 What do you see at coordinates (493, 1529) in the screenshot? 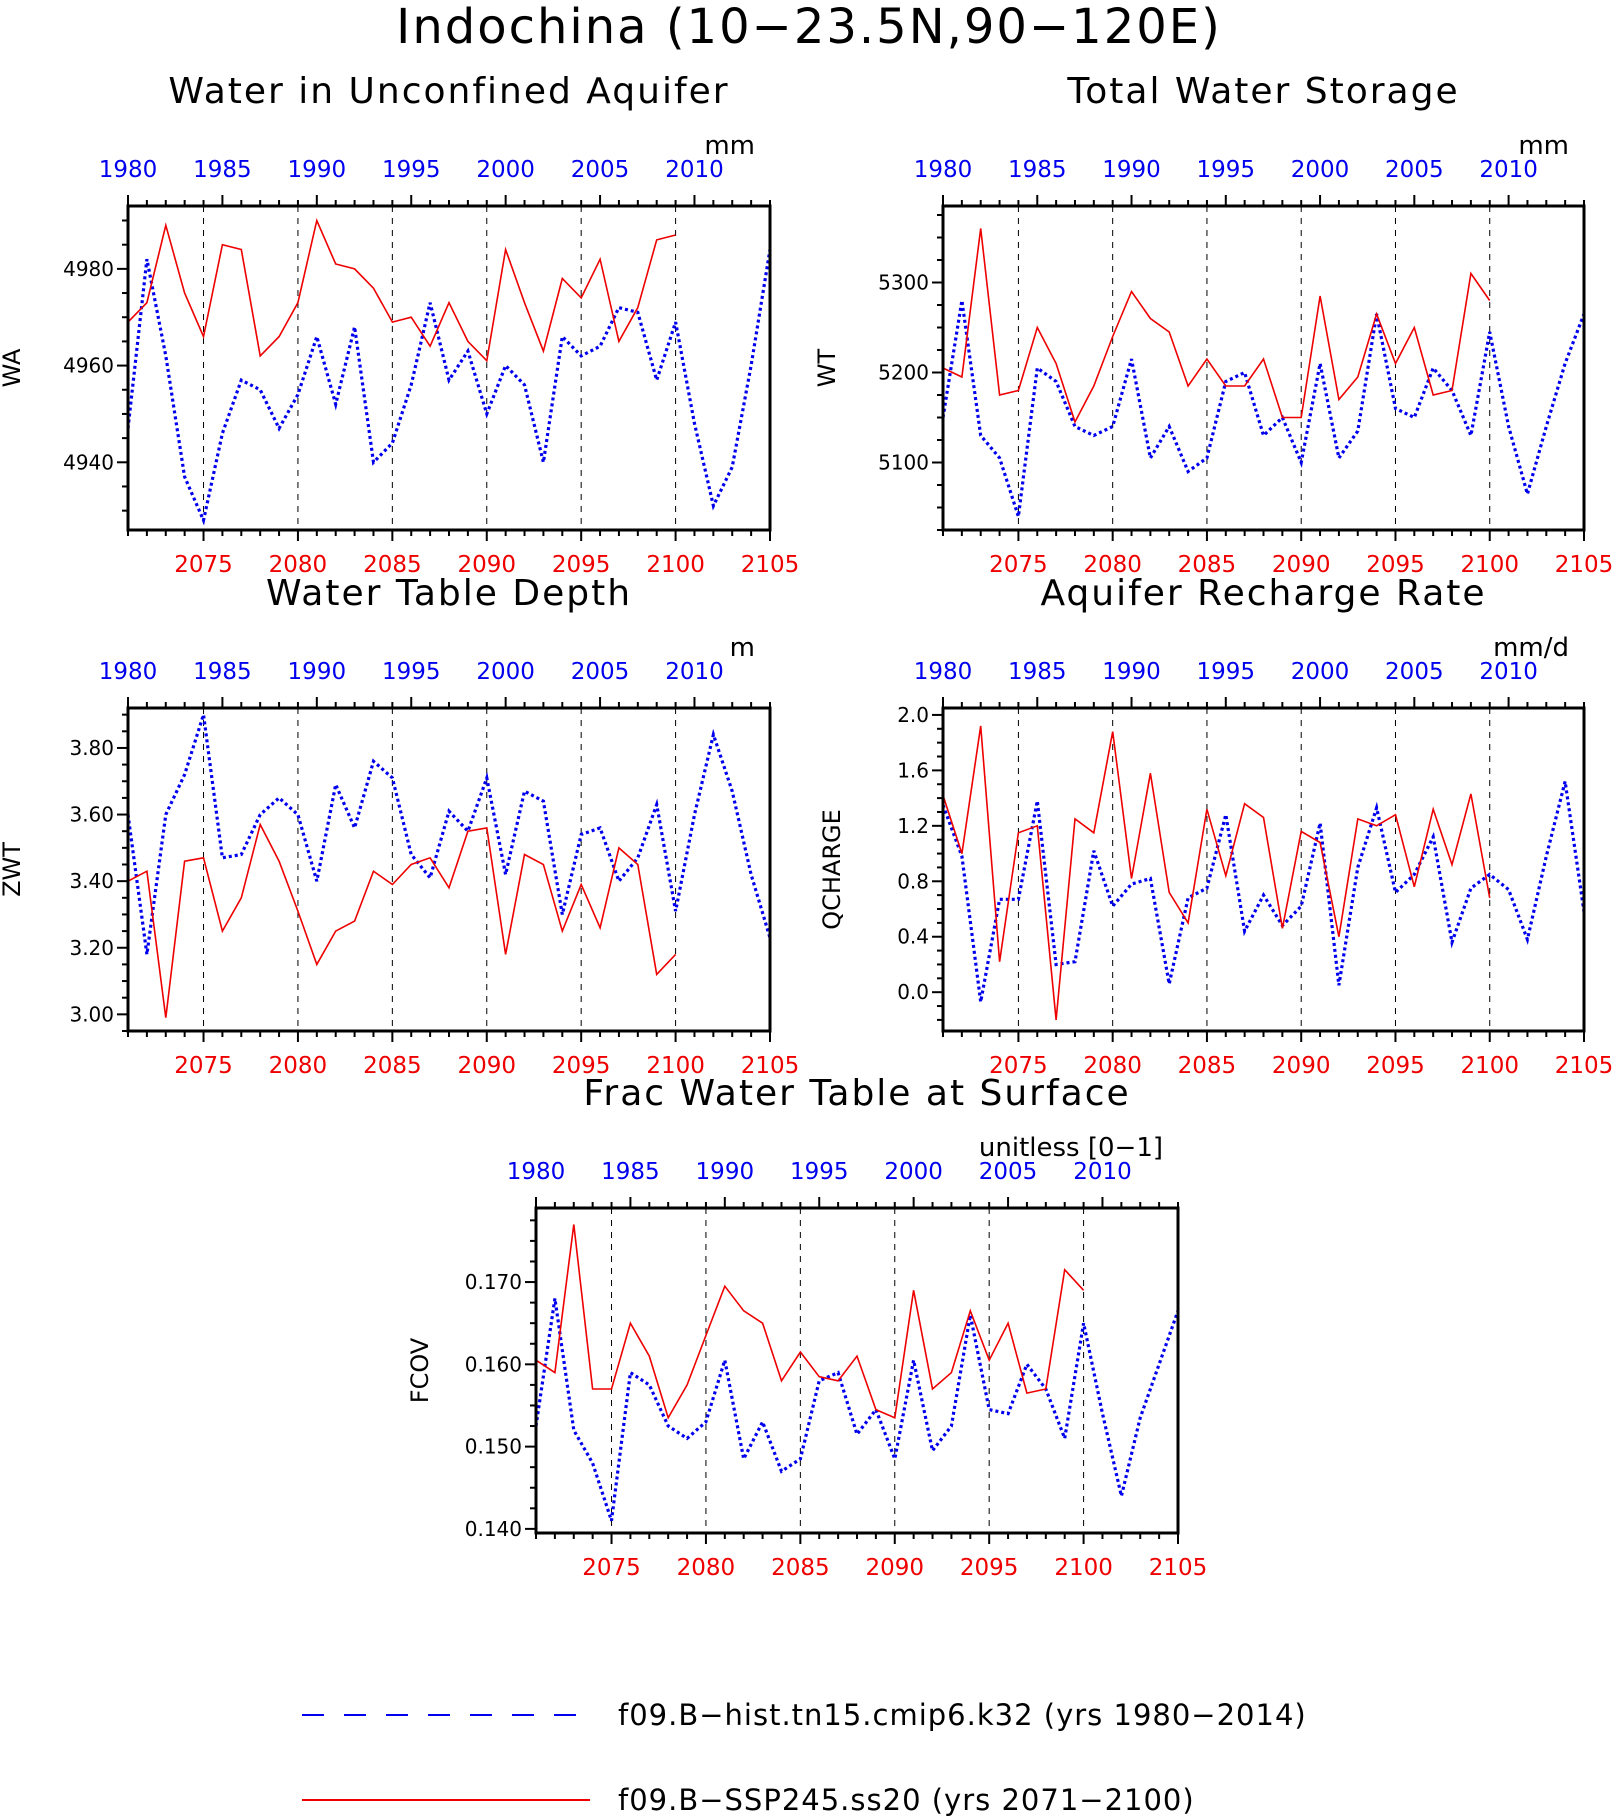
I see `y-tick-label: 0.140` at bounding box center [493, 1529].